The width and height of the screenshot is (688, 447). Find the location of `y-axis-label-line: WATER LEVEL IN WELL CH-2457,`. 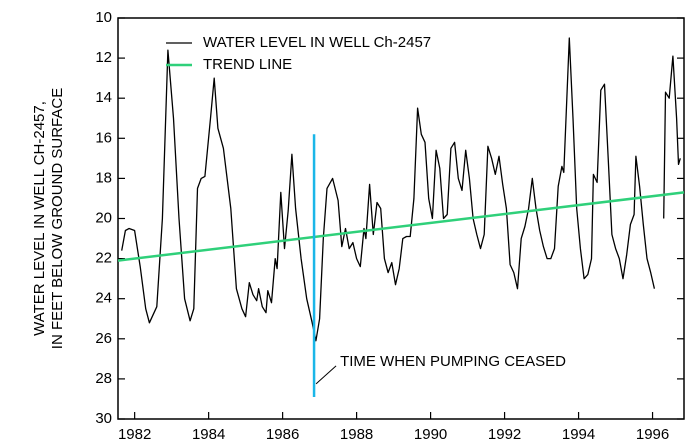

y-axis-label-line: WATER LEVEL IN WELL CH-2457, is located at coordinates (39, 218).